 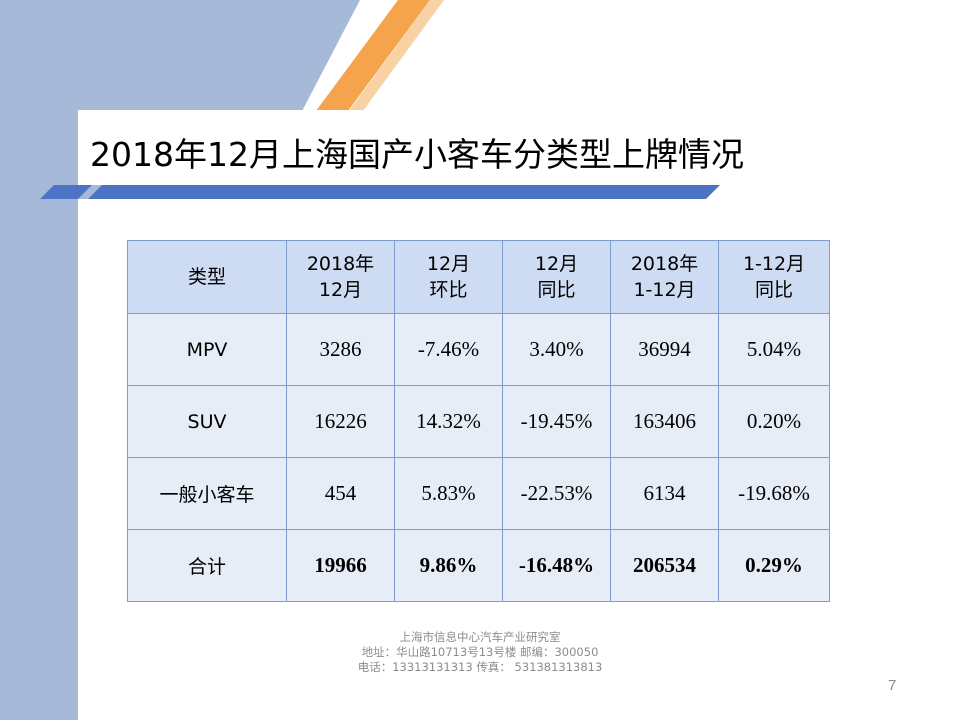 I want to click on header-dec-volume: 2018年 12月, so click(x=340, y=277).